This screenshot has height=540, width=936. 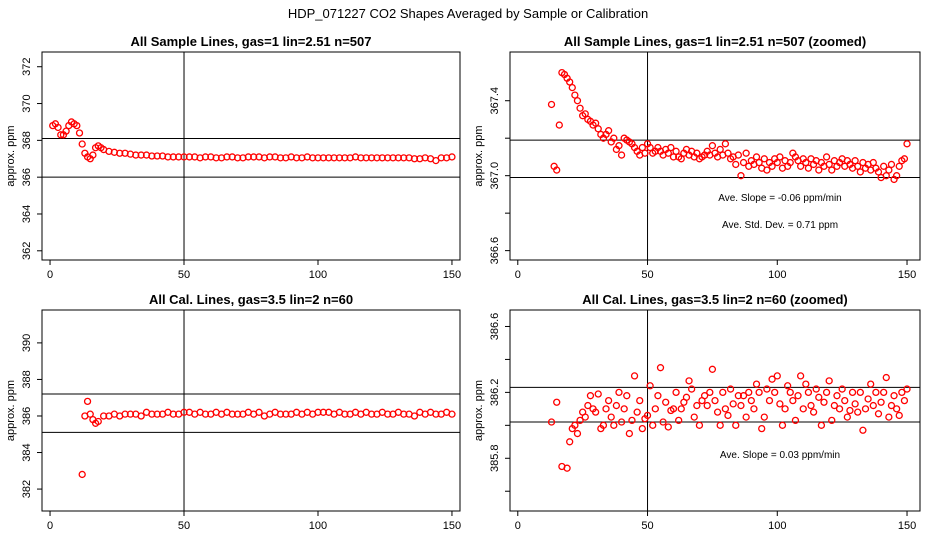 What do you see at coordinates (27, 379) in the screenshot?
I see `y-tick-label: 388` at bounding box center [27, 379].